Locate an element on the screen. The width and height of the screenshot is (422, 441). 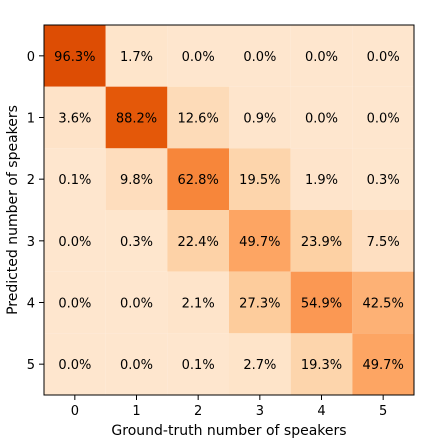
cell-value-label: 0.9% is located at coordinates (259, 119).